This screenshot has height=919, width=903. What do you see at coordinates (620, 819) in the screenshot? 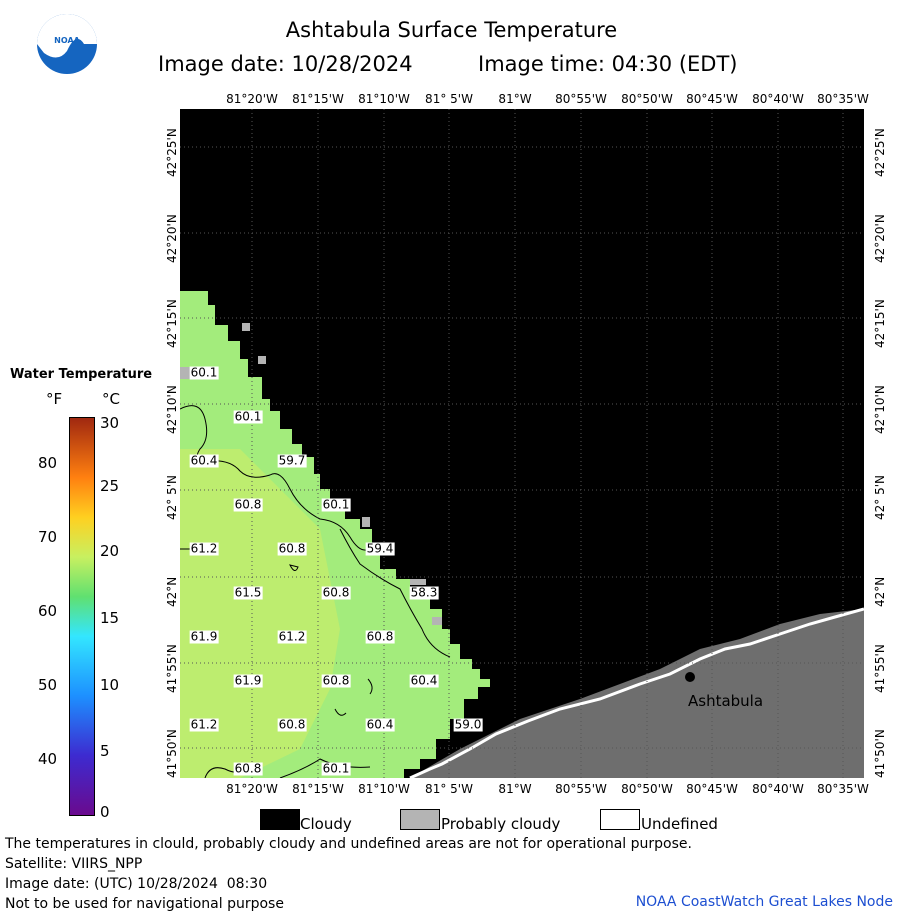
I see `legend-undefined-swatch` at bounding box center [620, 819].